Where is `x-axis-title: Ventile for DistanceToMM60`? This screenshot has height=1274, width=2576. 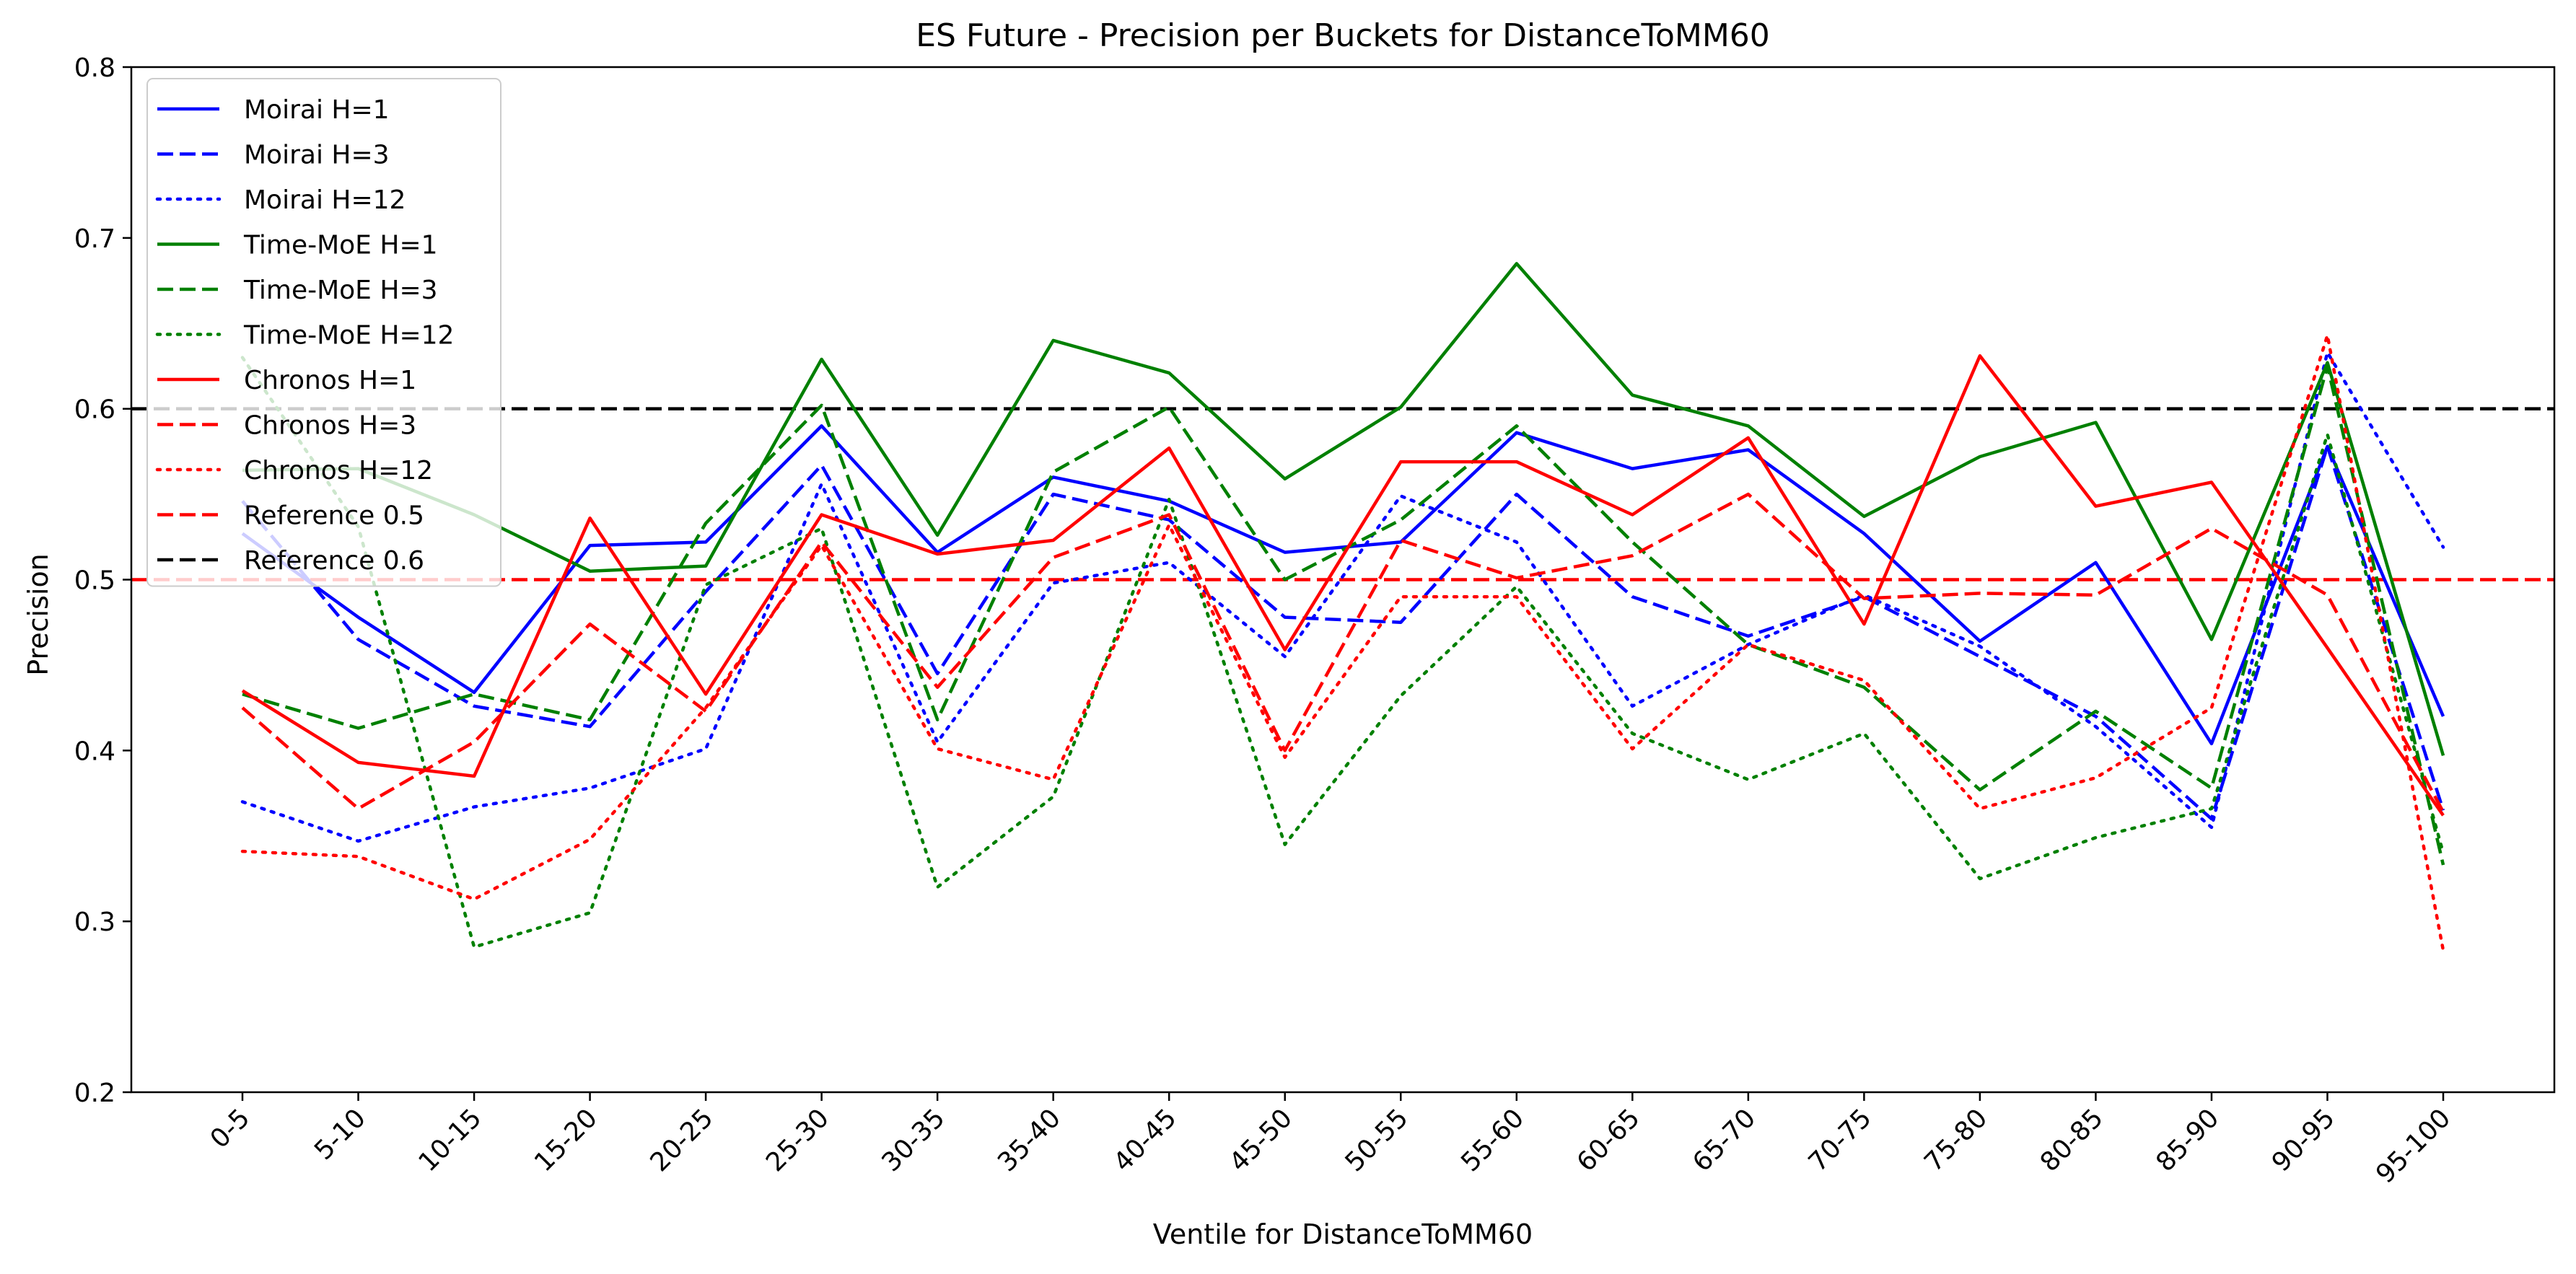 x-axis-title: Ventile for DistanceToMM60 is located at coordinates (1343, 1234).